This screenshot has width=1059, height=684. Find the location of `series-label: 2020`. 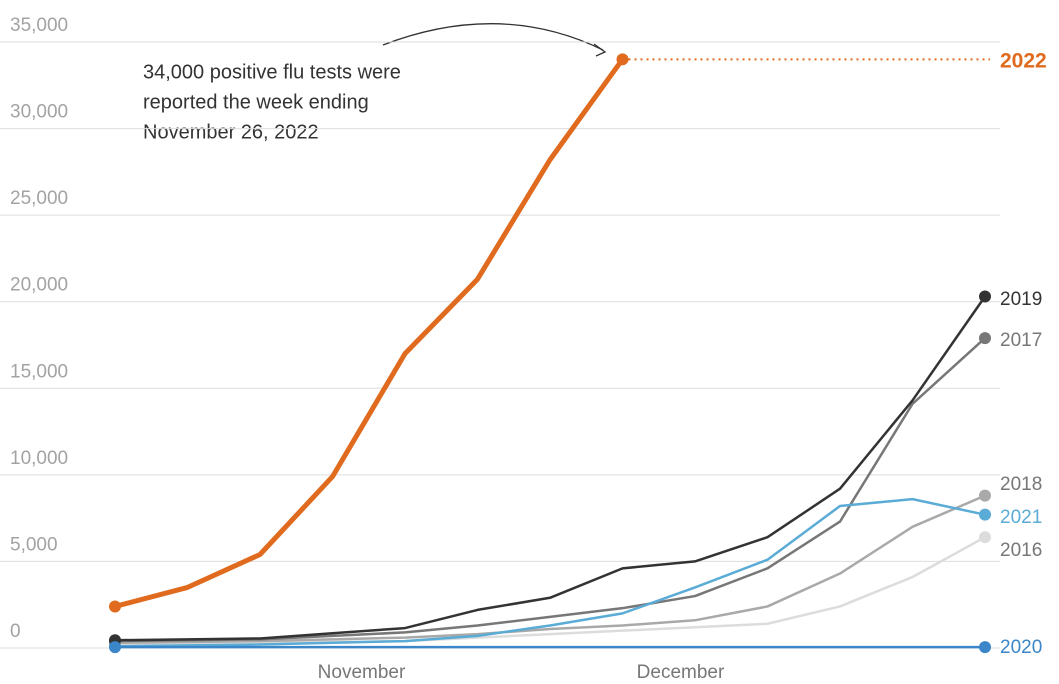

series-label: 2020 is located at coordinates (1021, 647).